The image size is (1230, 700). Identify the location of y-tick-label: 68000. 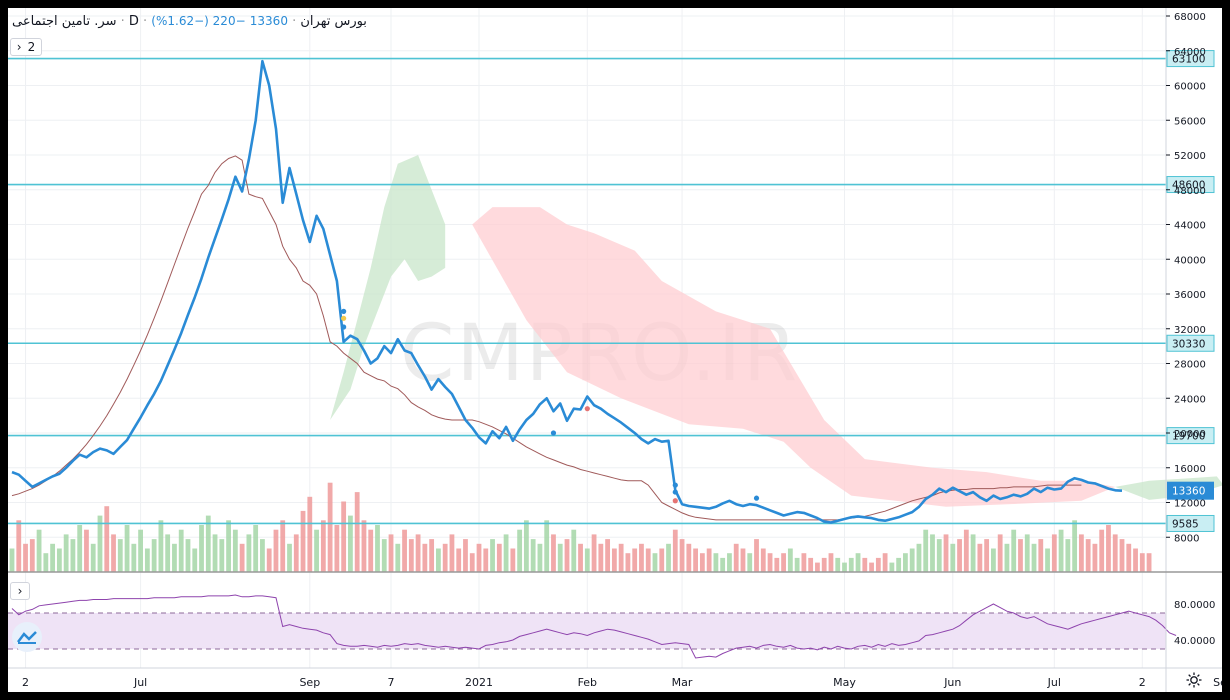
(1190, 17).